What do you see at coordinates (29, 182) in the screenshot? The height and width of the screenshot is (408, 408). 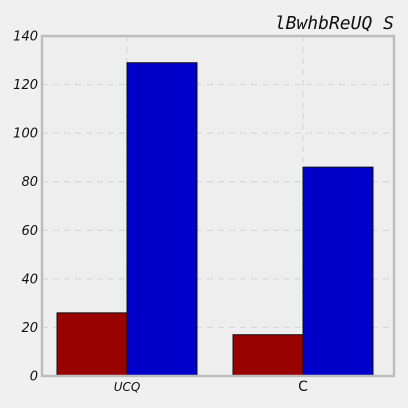 I see `y-tick-label-80: 80` at bounding box center [29, 182].